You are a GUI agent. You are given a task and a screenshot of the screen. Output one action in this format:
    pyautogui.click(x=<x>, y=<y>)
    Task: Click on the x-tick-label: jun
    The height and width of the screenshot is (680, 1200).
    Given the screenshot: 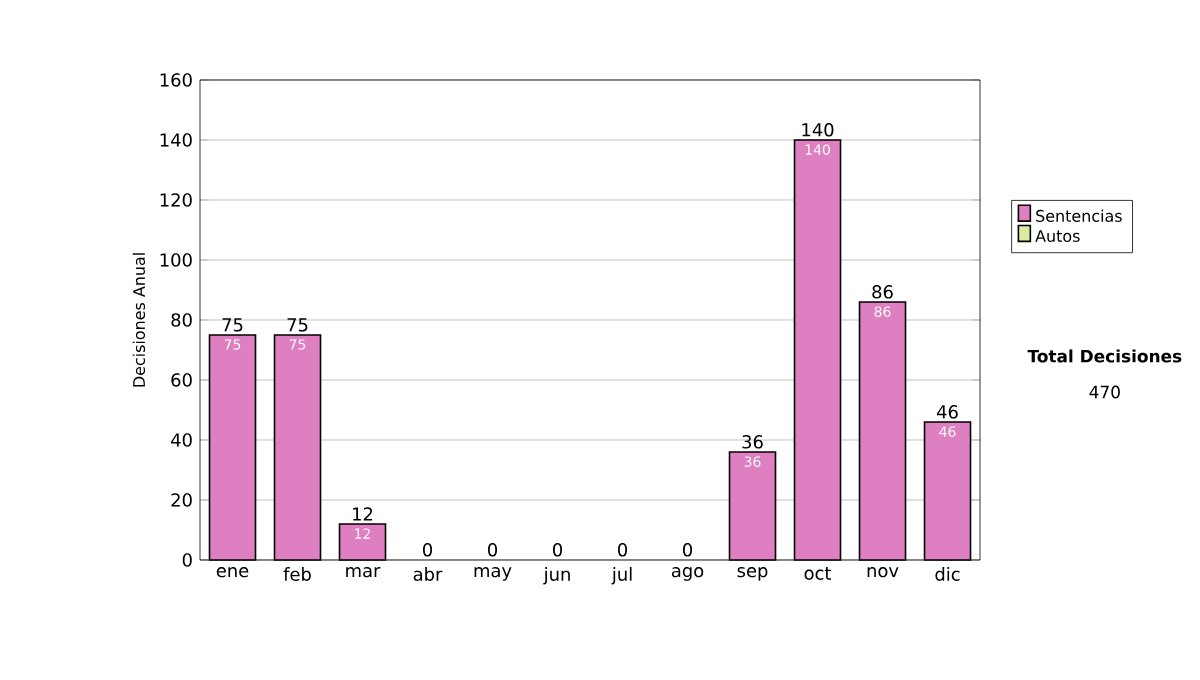 What is the action you would take?
    pyautogui.click(x=556, y=576)
    